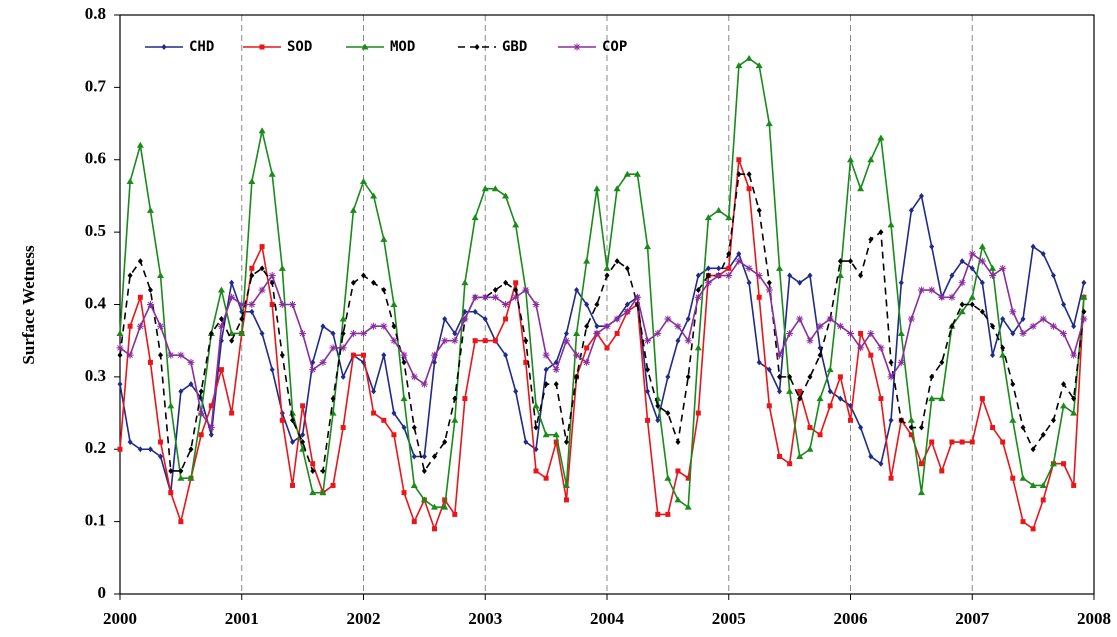  Describe the element at coordinates (28, 305) in the screenshot. I see `y-axis-label: Surface Wetness` at that location.